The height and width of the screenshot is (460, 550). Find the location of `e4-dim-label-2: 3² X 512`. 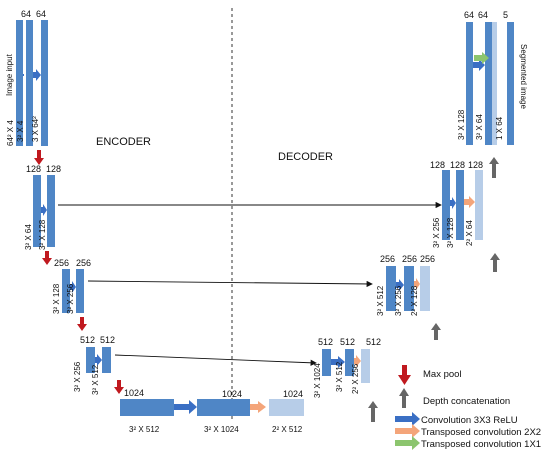

e4-dim-label-2: 3² X 512 is located at coordinates (95, 379).